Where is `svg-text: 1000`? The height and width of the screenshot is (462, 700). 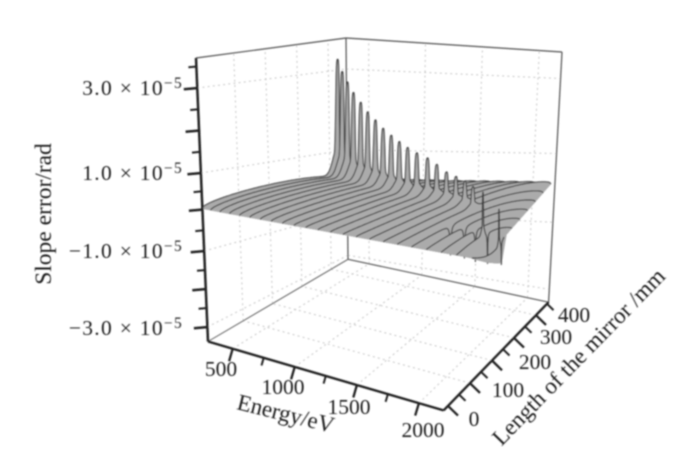 svg-text: 1000 is located at coordinates (283, 387).